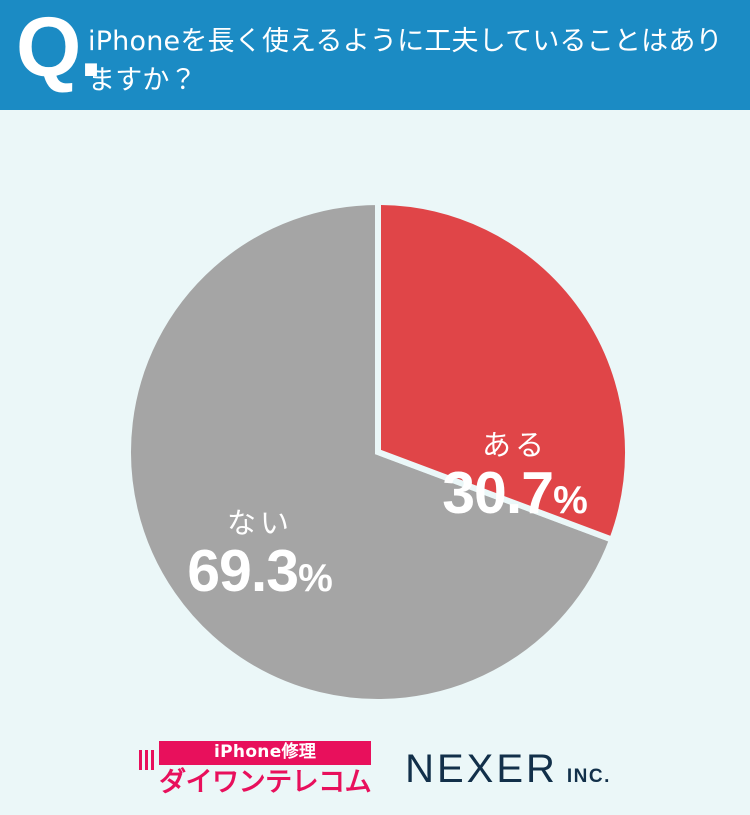 This screenshot has width=750, height=815. I want to click on footer-logos: iPhone修理 ダイワンテレコム NEXER INC., so click(375, 768).